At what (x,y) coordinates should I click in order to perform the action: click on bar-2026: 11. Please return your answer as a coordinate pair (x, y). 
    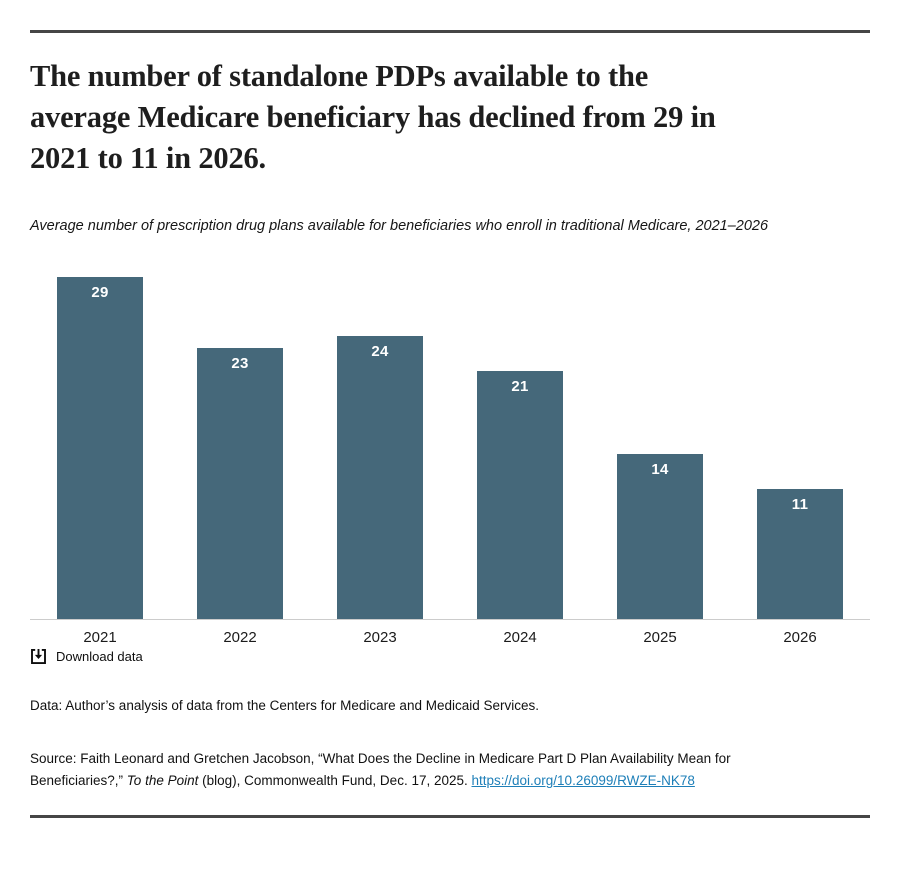
    Looking at the image, I should click on (800, 554).